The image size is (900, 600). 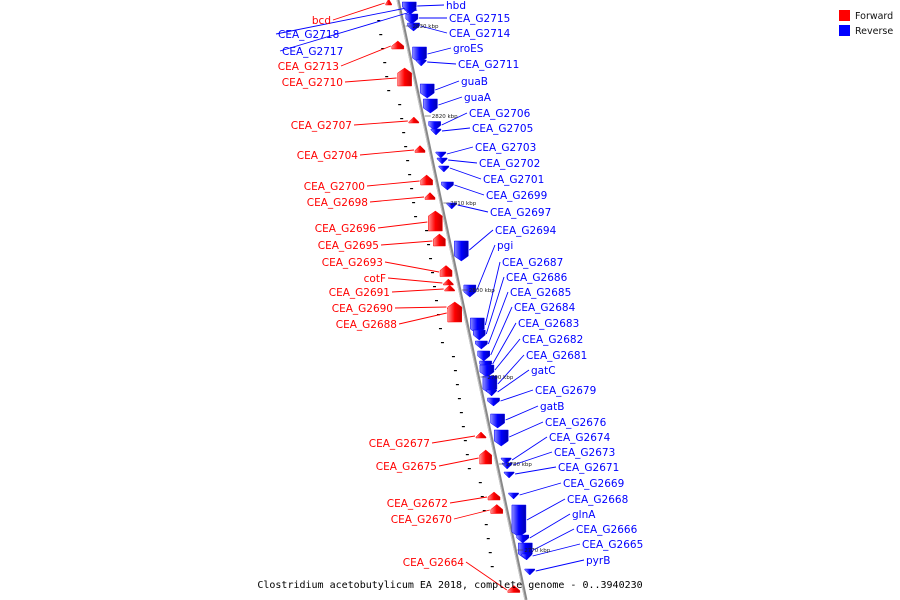 I want to click on gene-cea-g2706, so click(x=434, y=126).